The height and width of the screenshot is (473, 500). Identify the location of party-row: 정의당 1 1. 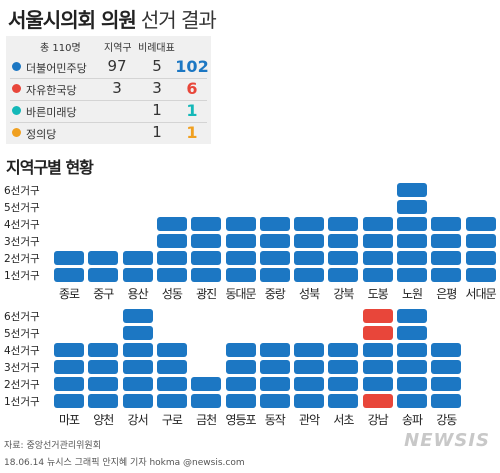
(108, 132).